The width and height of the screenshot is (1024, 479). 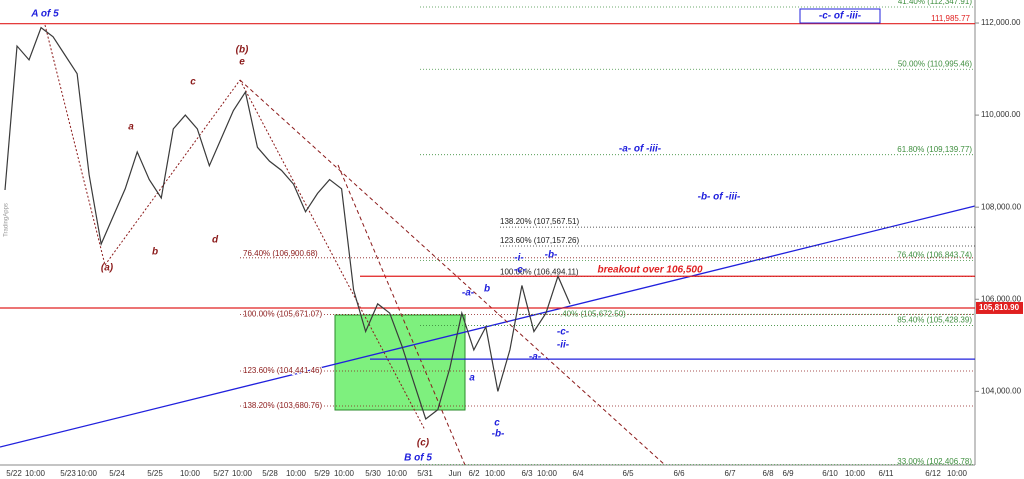 What do you see at coordinates (540, 221) in the screenshot?
I see `fib-label: 138.20% (107,567.51)` at bounding box center [540, 221].